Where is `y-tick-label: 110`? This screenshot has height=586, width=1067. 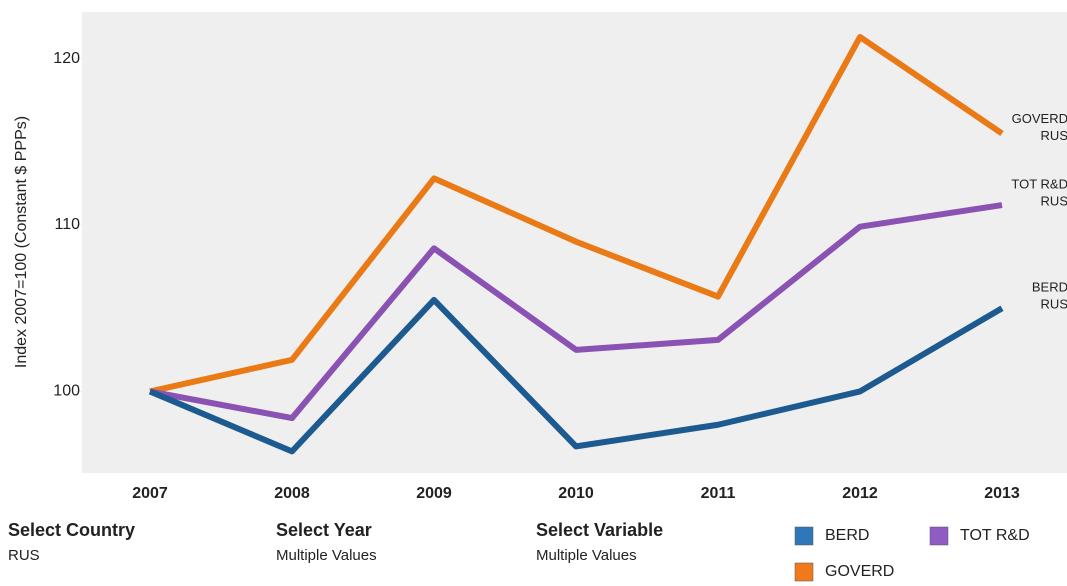 y-tick-label: 110 is located at coordinates (67, 224).